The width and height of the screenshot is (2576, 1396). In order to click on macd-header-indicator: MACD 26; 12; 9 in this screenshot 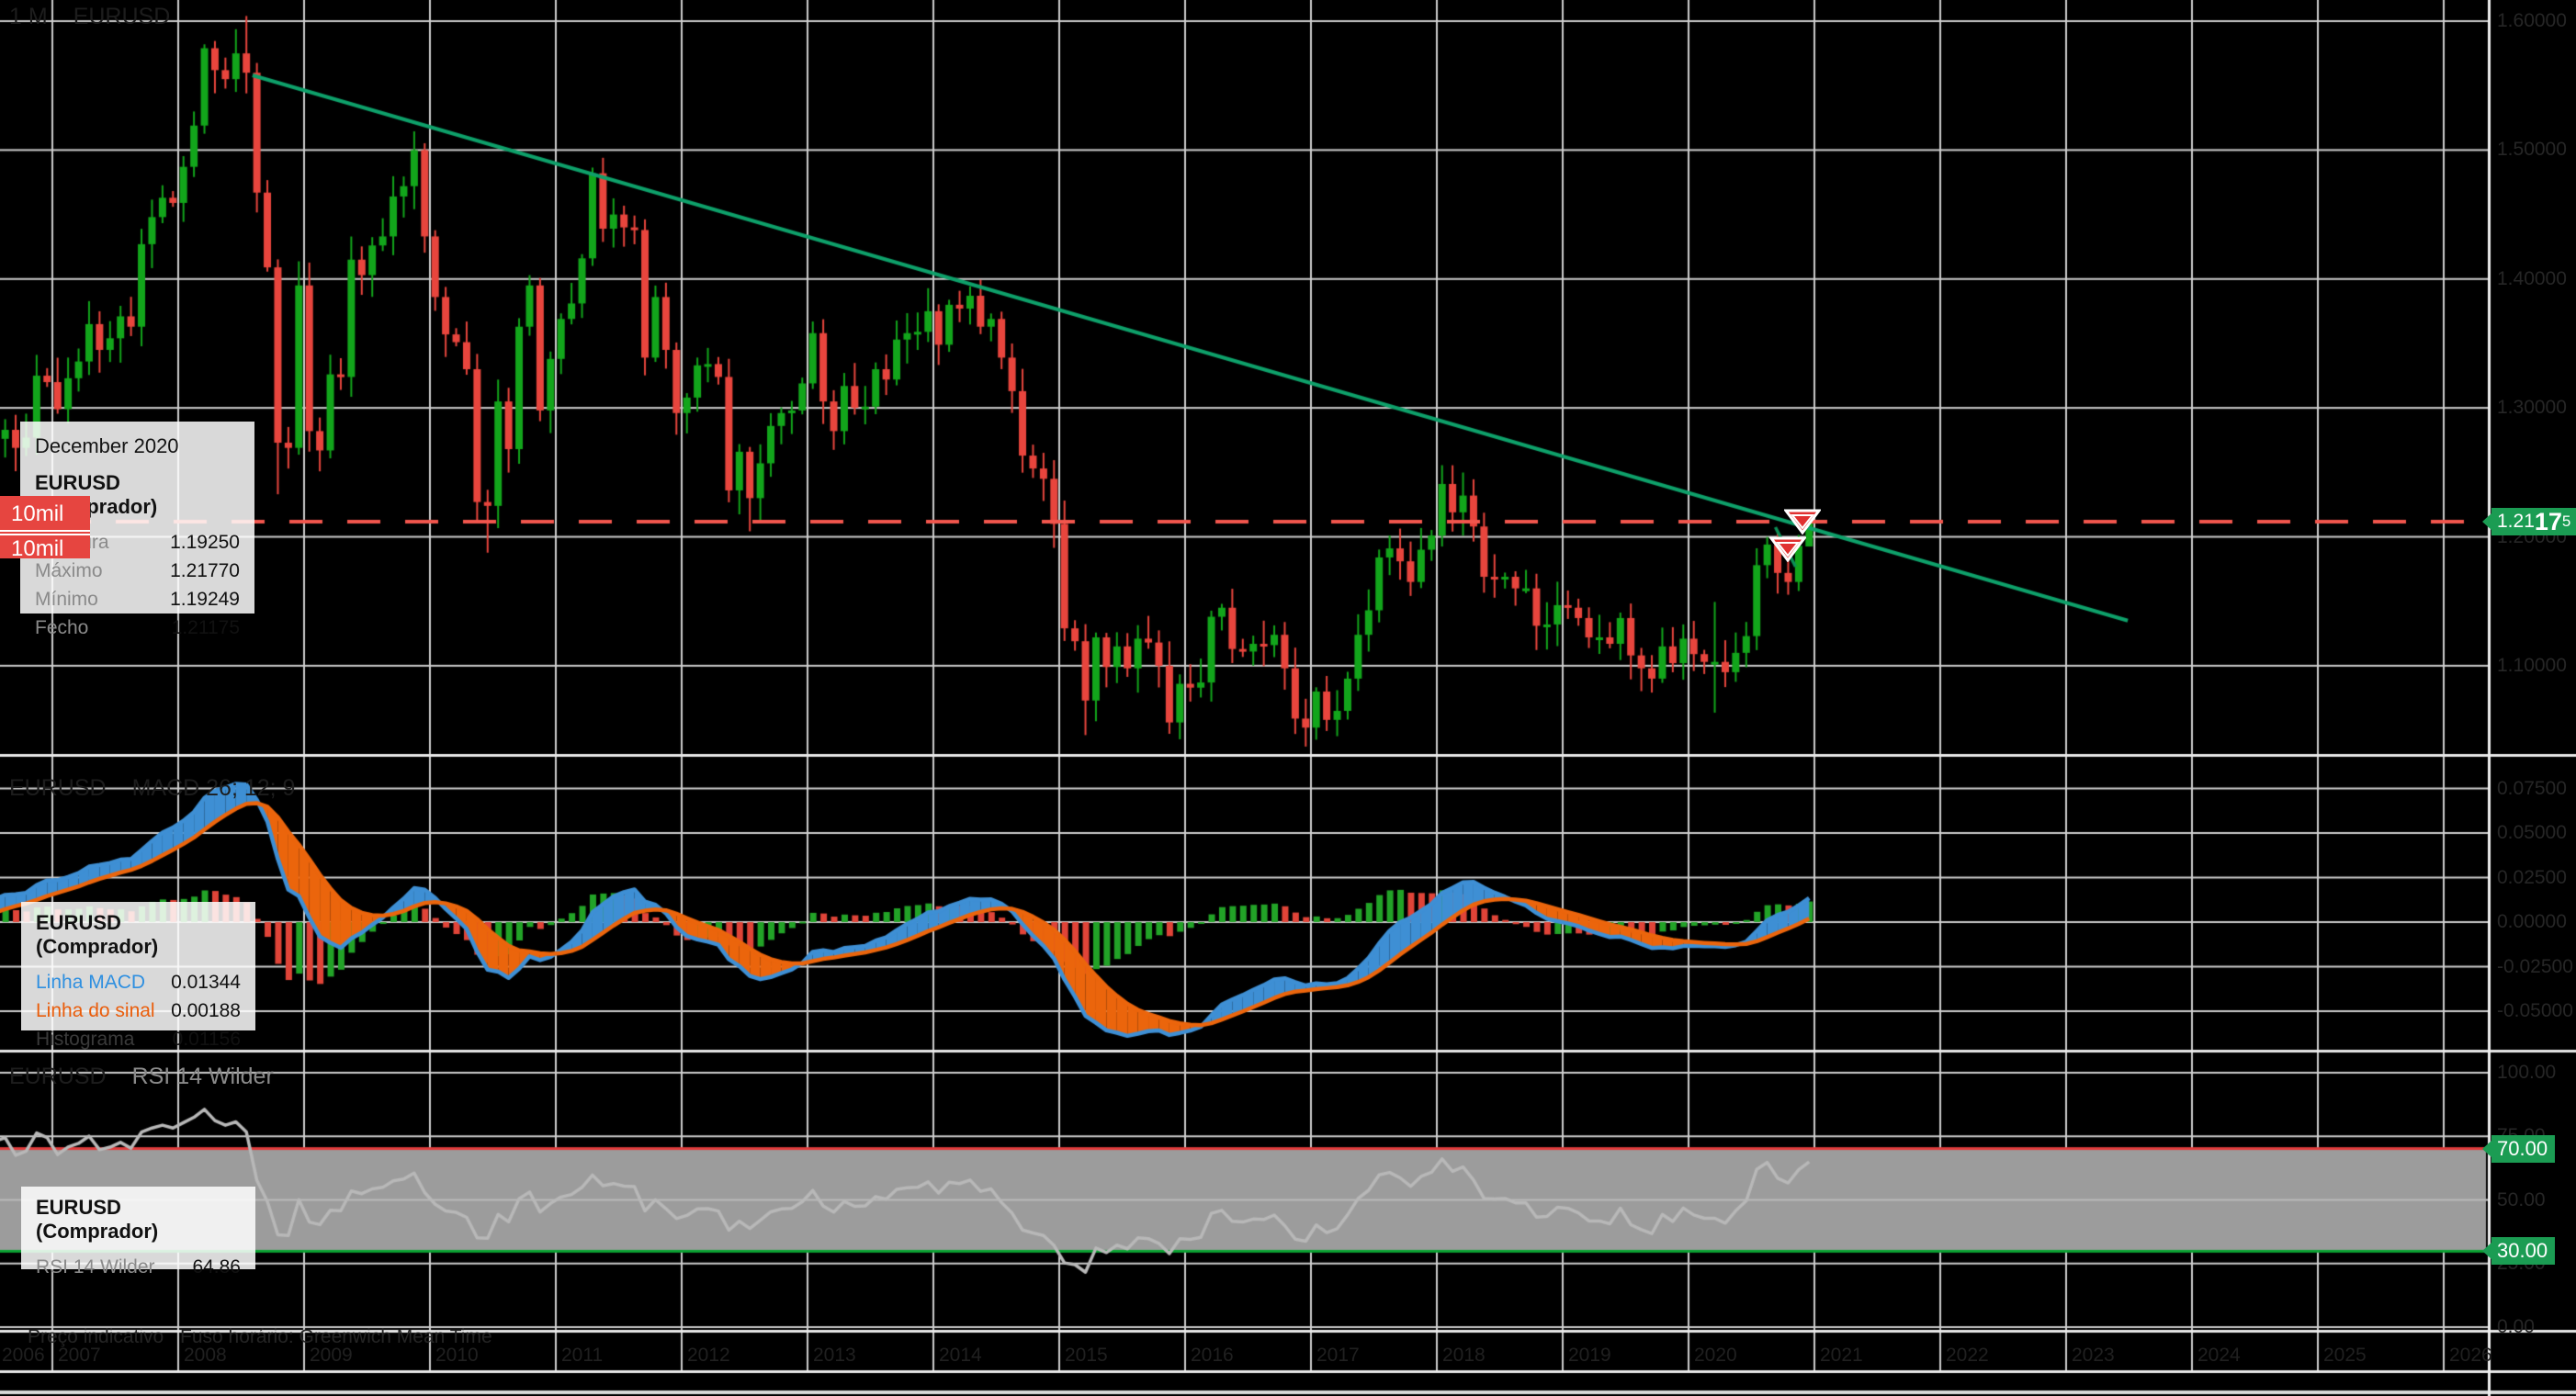, I will do `click(213, 788)`.